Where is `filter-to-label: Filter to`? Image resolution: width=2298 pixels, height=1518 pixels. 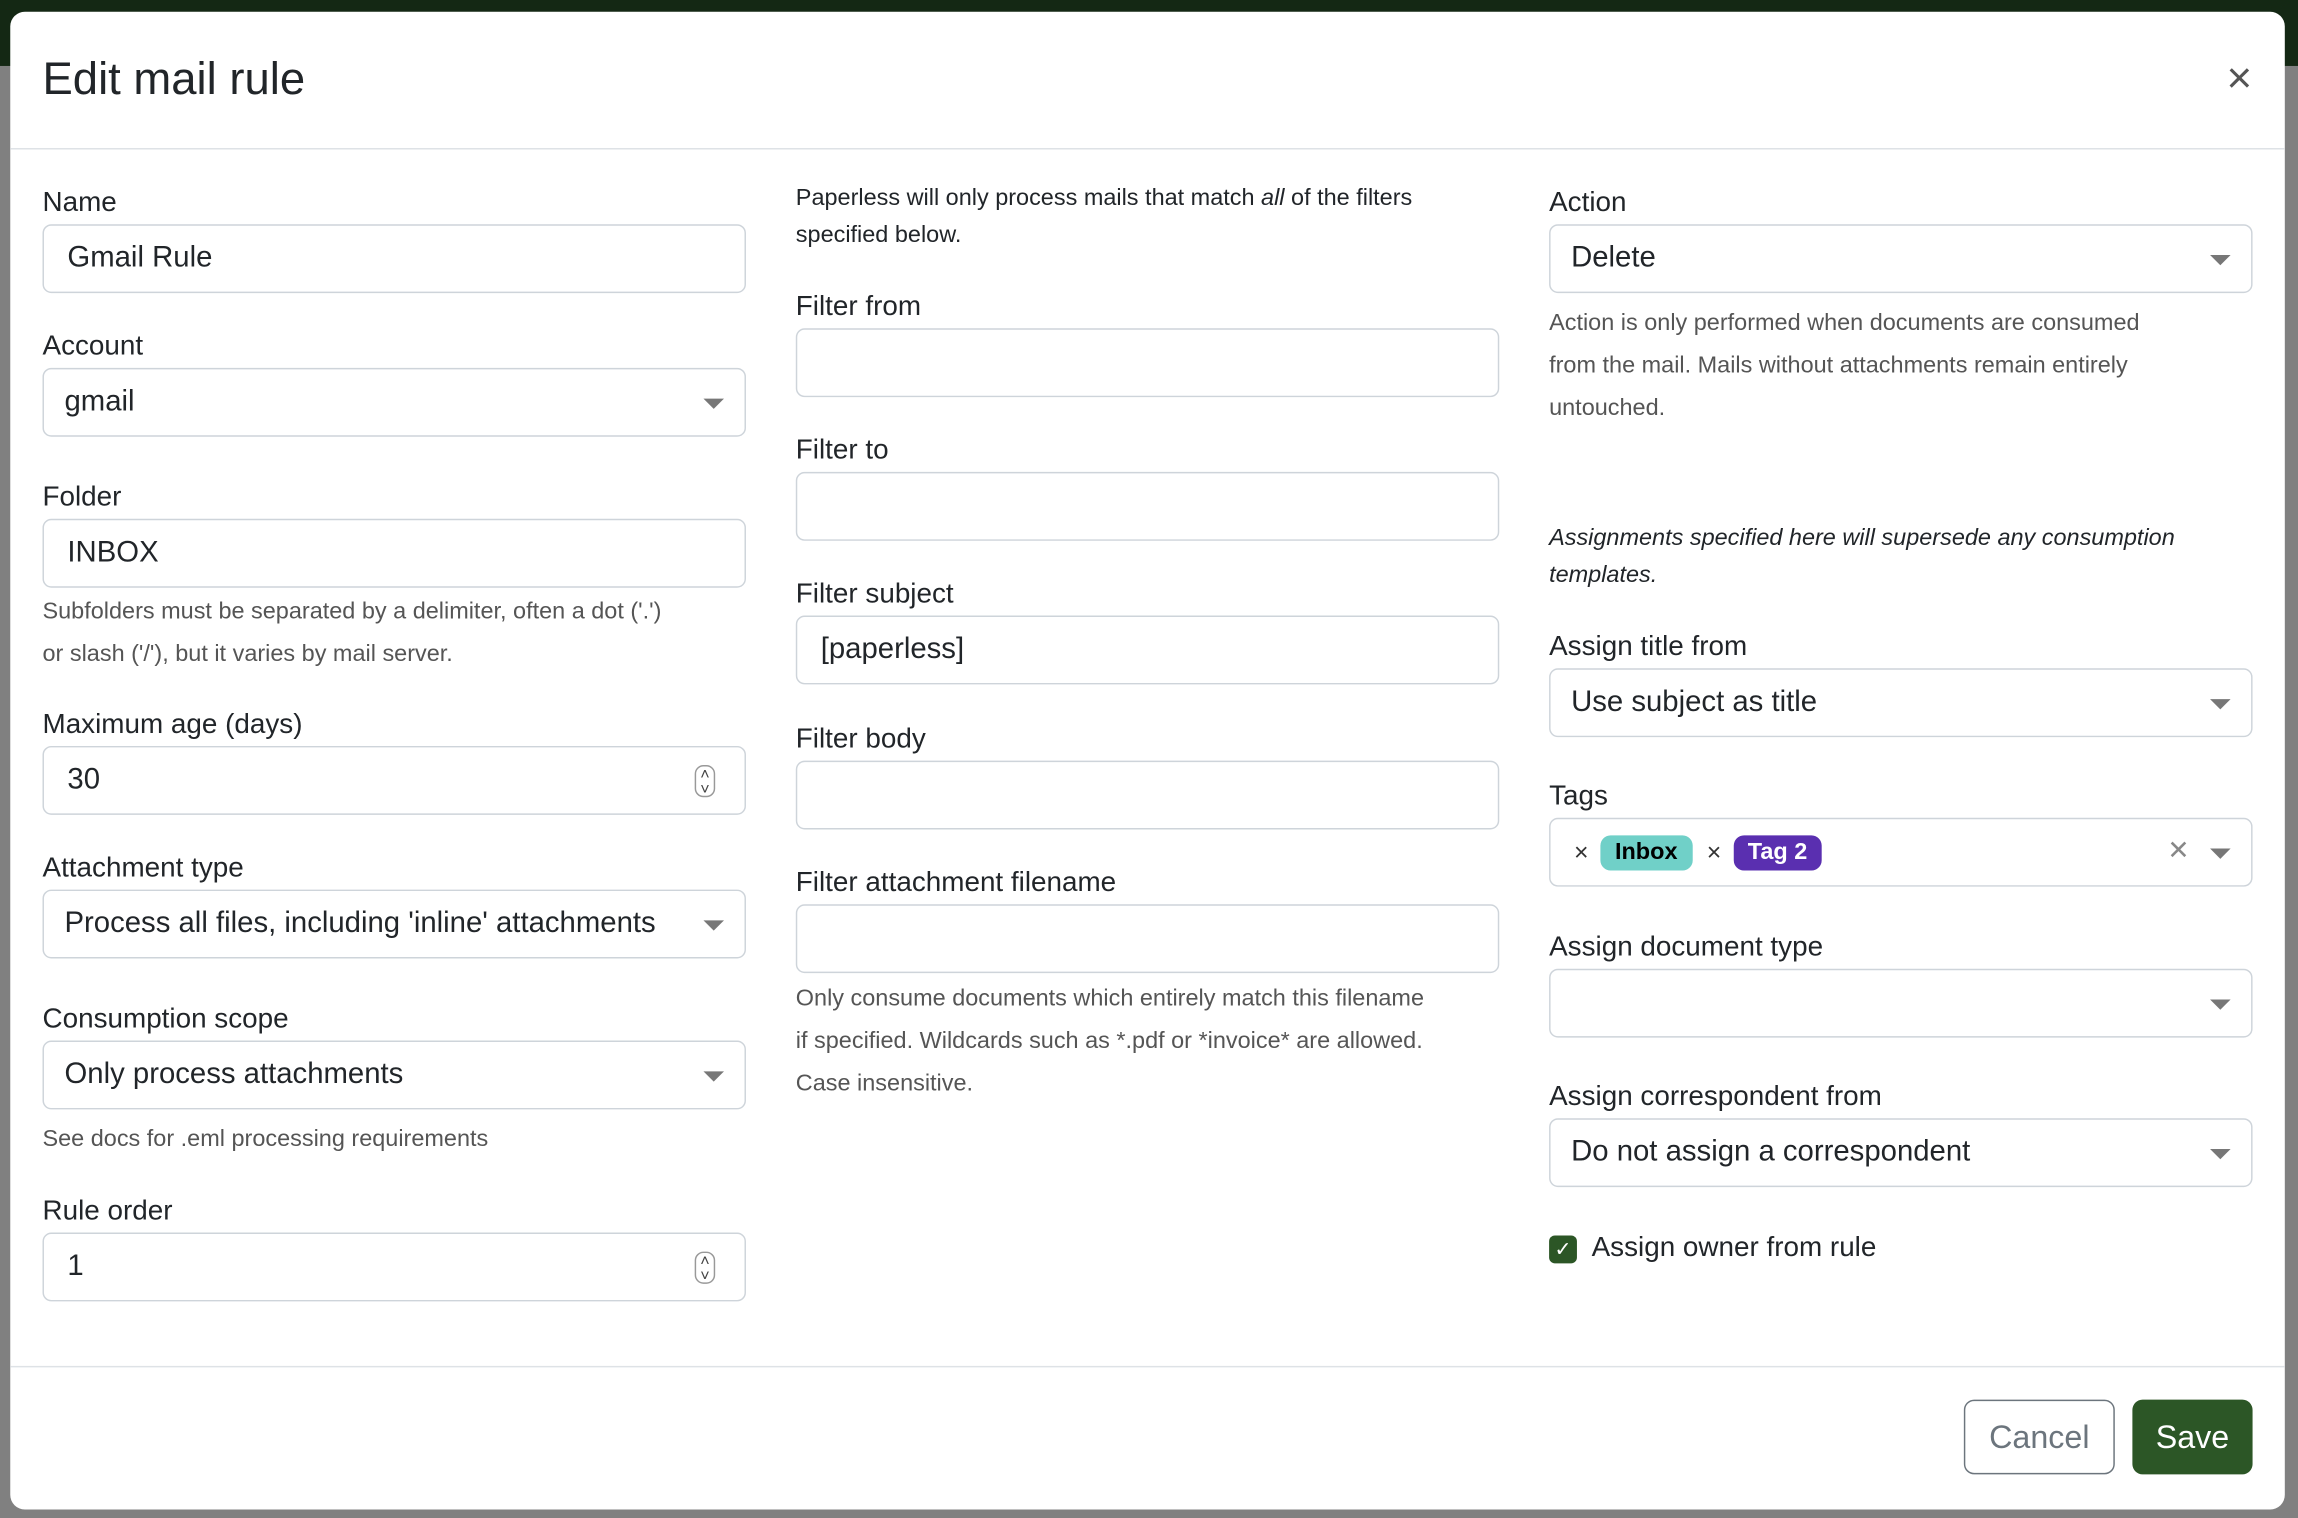 filter-to-label: Filter to is located at coordinates (842, 451).